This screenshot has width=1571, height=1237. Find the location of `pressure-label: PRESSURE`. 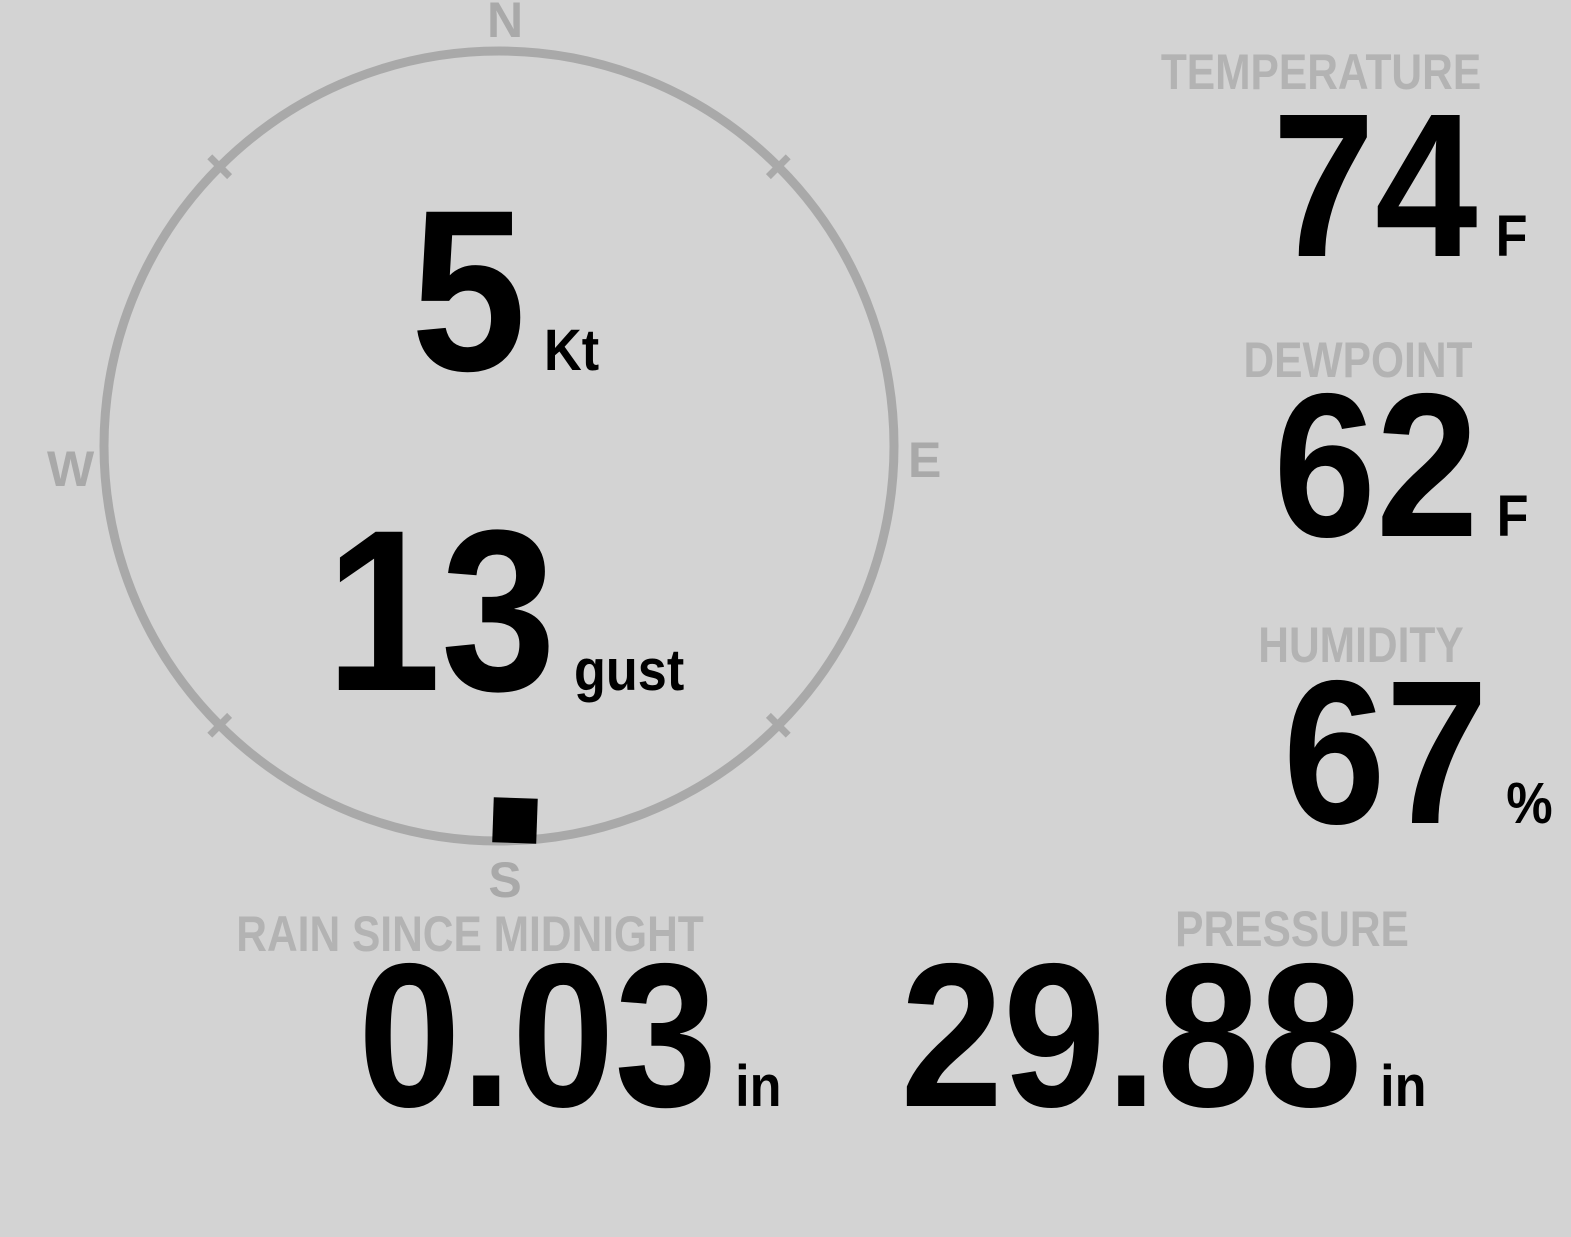

pressure-label: PRESSURE is located at coordinates (1292, 929).